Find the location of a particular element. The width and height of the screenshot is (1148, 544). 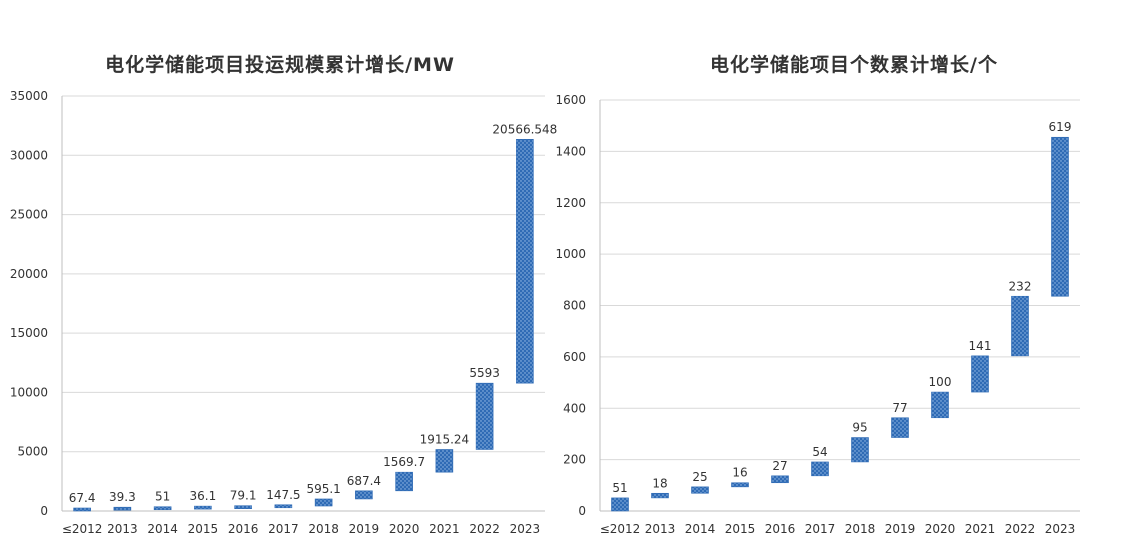

y-tick-label: 200 is located at coordinates (574, 460).